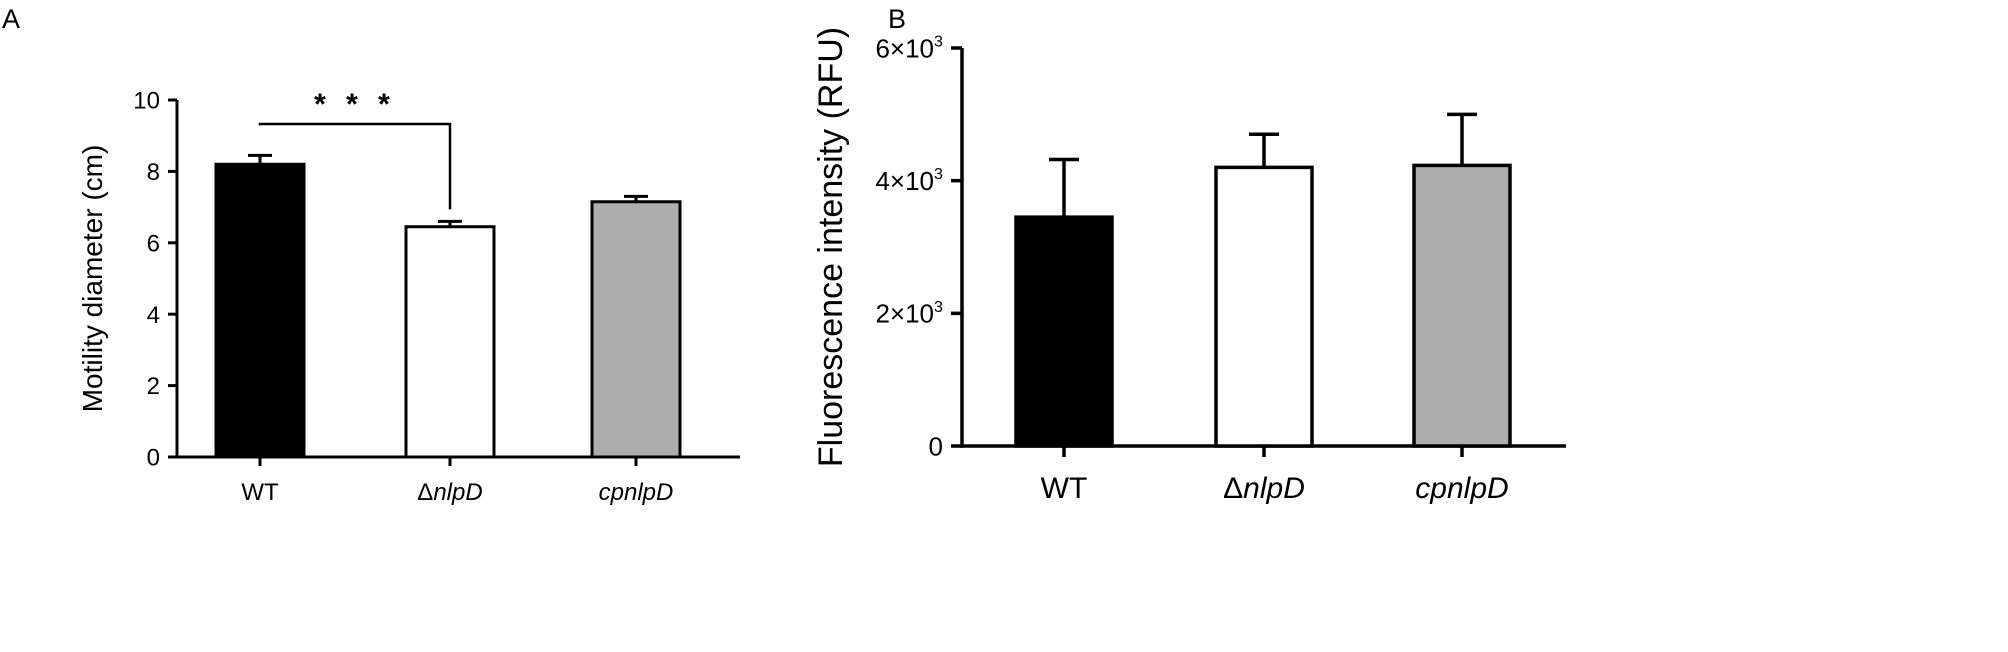 The height and width of the screenshot is (652, 2008). Describe the element at coordinates (909, 313) in the screenshot. I see `y-tick-label: 2×10³` at that location.